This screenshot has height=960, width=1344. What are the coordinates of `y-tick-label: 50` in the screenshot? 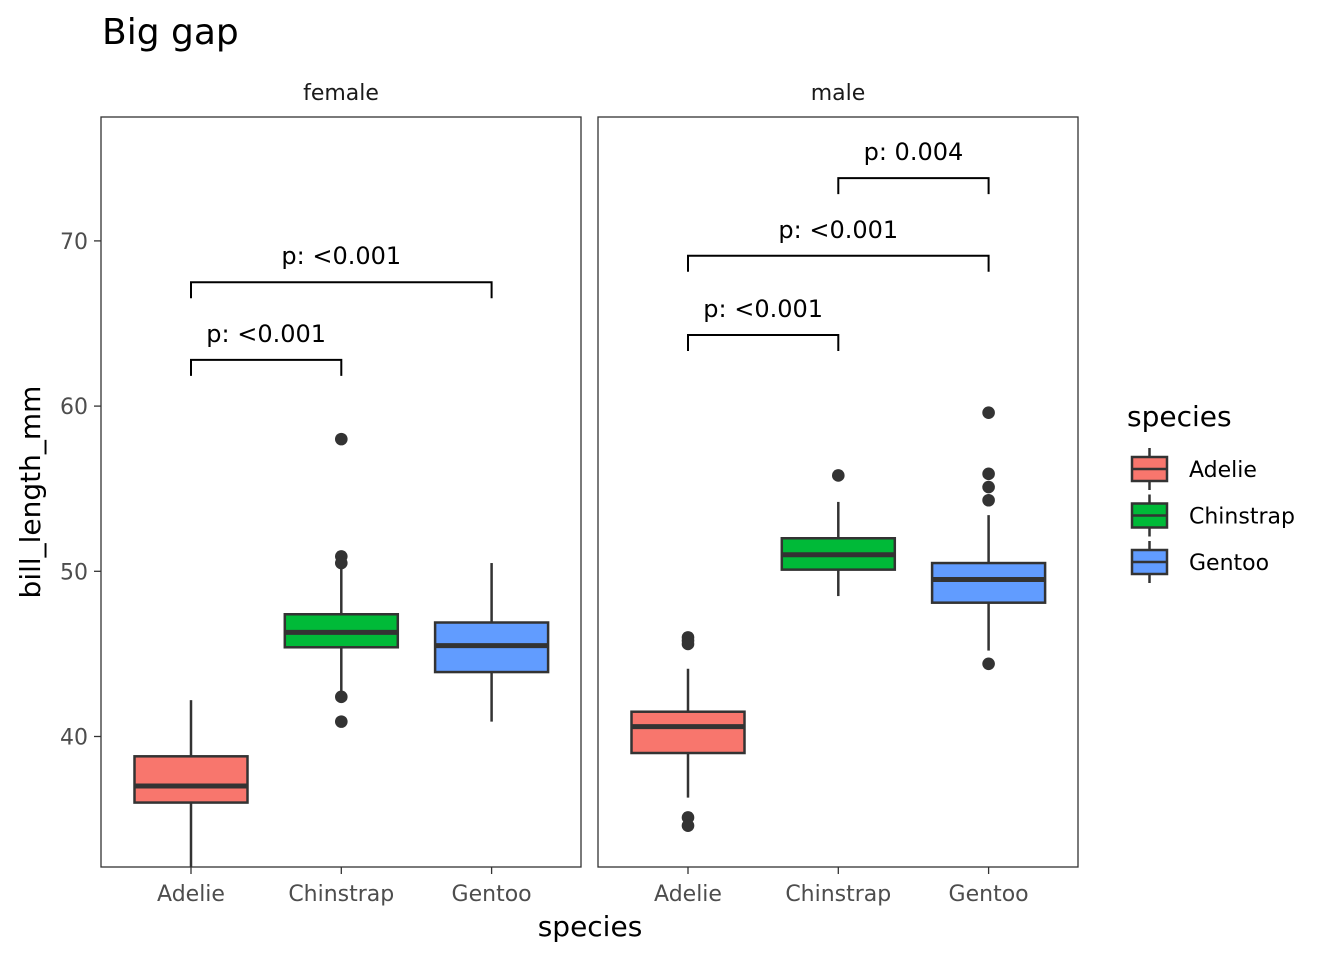 It's located at (74, 572).